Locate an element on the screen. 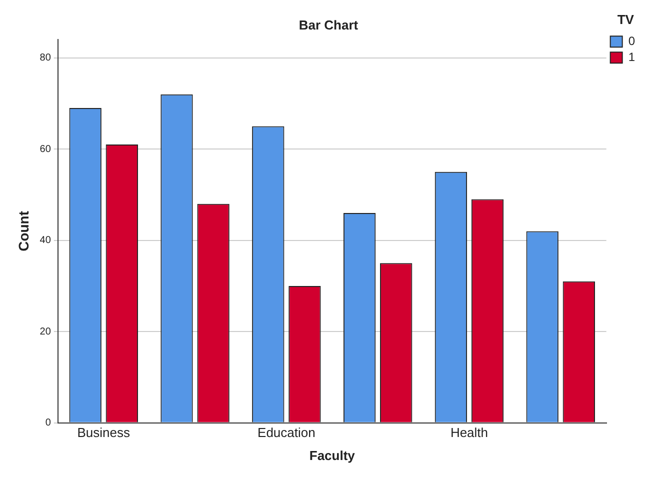 The image size is (657, 480). y-tick-label: 80 is located at coordinates (46, 58).